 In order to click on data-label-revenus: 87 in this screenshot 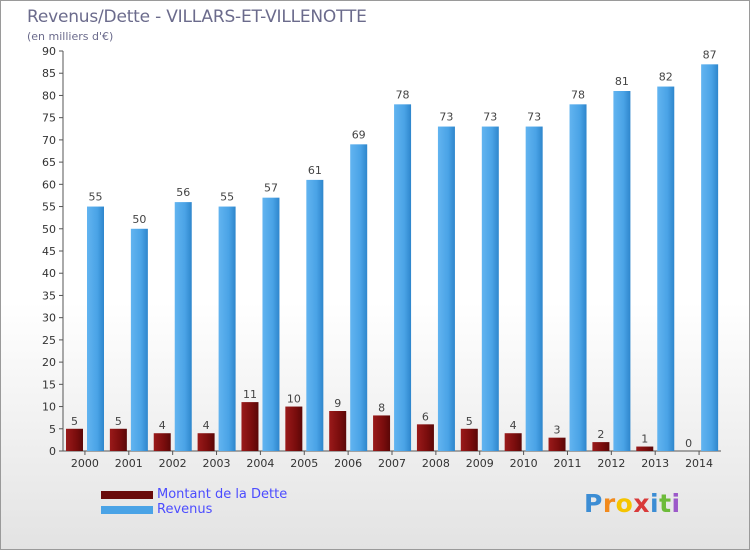, I will do `click(710, 54)`.